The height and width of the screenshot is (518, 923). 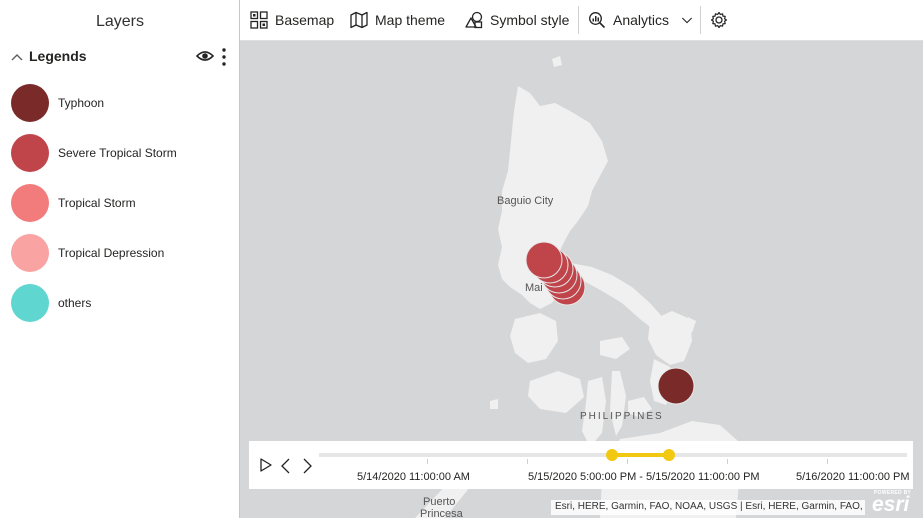 What do you see at coordinates (670, 338) in the screenshot?
I see `land-samar` at bounding box center [670, 338].